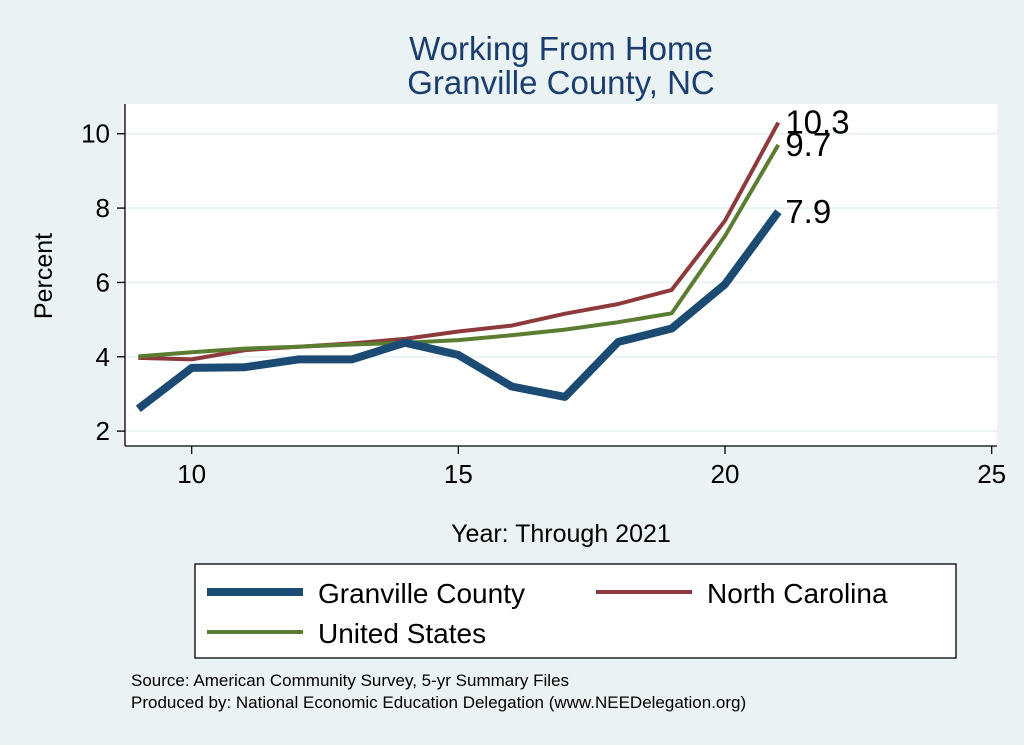  I want to click on y-tick-label-10: 10, so click(95, 134).